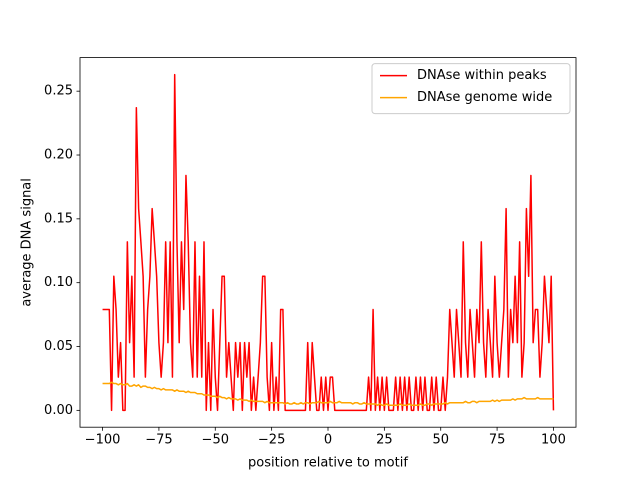 The width and height of the screenshot is (640, 480). I want to click on data-line, so click(328, 393).